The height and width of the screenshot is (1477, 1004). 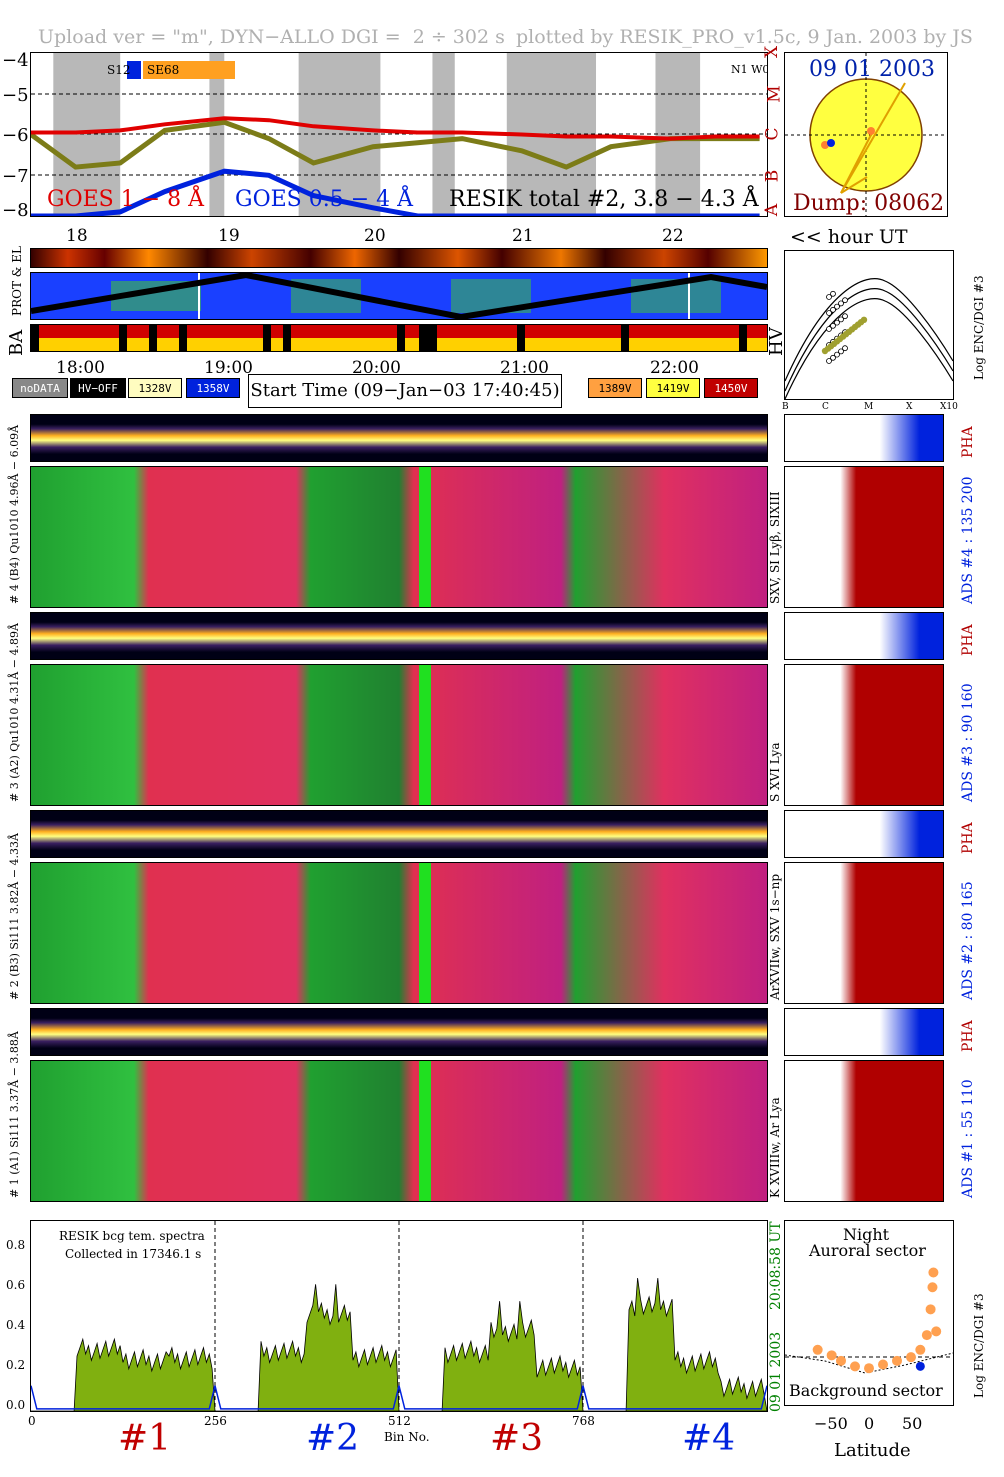 I want to click on latitude-plot, so click(x=869, y=1320).